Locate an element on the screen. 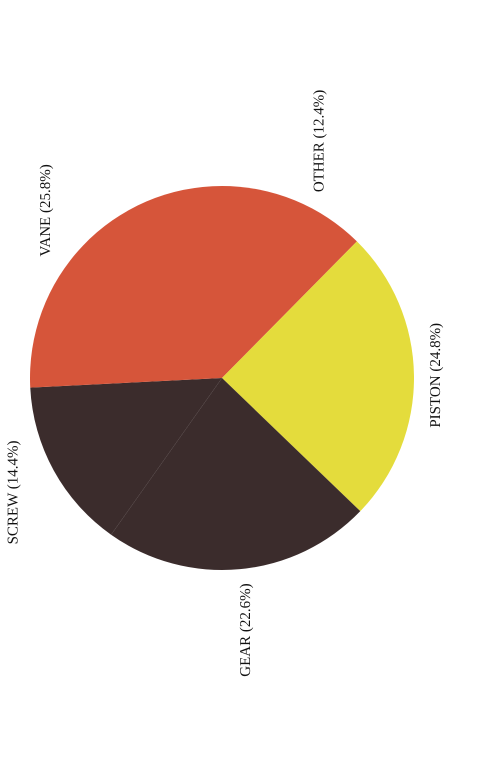  slice-label: GEAR (22.6%) is located at coordinates (246, 630).